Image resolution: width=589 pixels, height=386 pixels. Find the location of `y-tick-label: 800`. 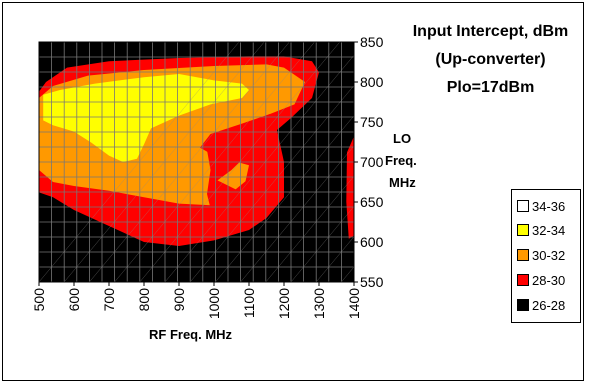

y-tick-label: 800 is located at coordinates (372, 82).